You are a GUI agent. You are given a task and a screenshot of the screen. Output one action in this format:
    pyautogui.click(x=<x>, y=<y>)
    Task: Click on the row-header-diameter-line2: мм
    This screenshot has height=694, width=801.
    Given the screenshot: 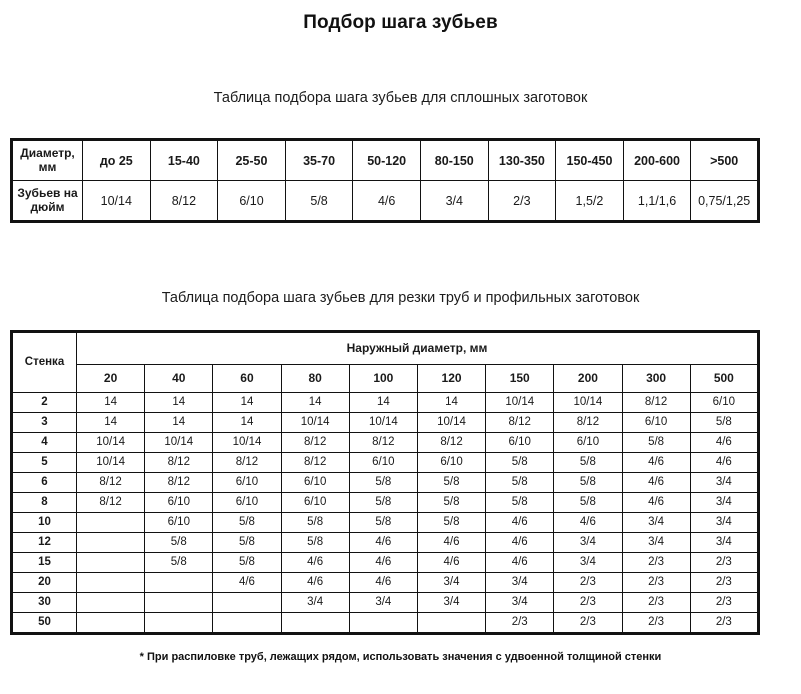 What is the action you would take?
    pyautogui.click(x=47, y=166)
    